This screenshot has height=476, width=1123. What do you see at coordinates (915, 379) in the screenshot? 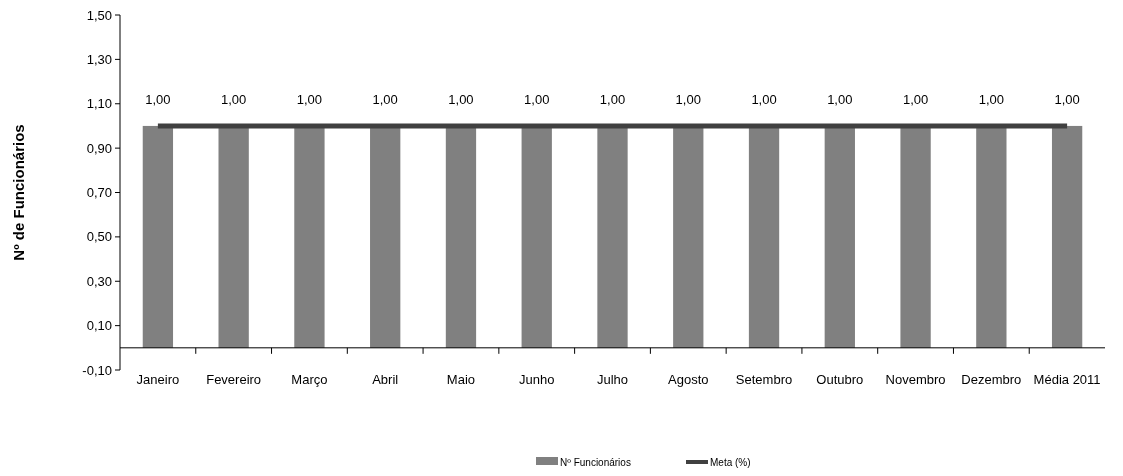
I see `x-tick-label: Novembro` at bounding box center [915, 379].